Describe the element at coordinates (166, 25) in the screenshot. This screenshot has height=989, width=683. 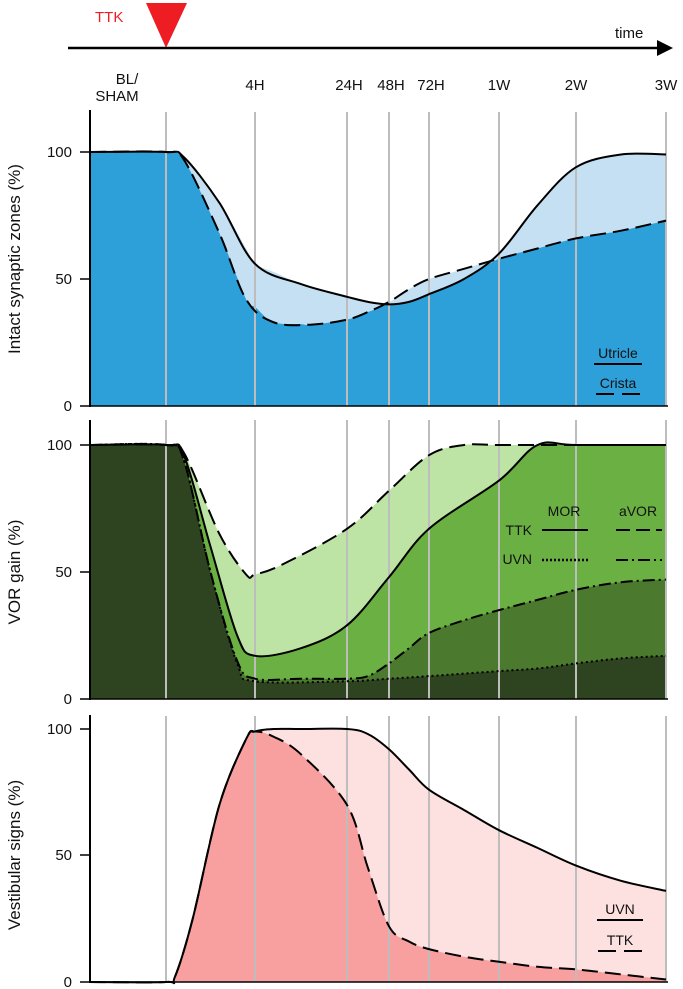
I see `event-marker-triangle` at that location.